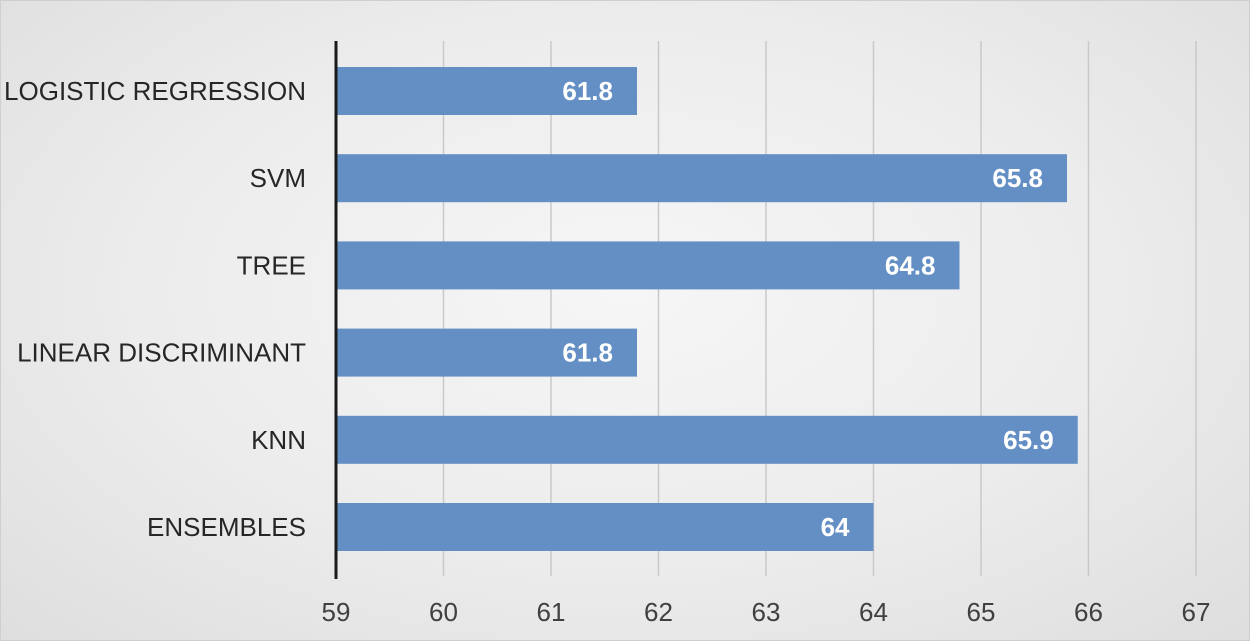  Describe the element at coordinates (486, 352) in the screenshot. I see `bar-linear-discriminant` at that location.